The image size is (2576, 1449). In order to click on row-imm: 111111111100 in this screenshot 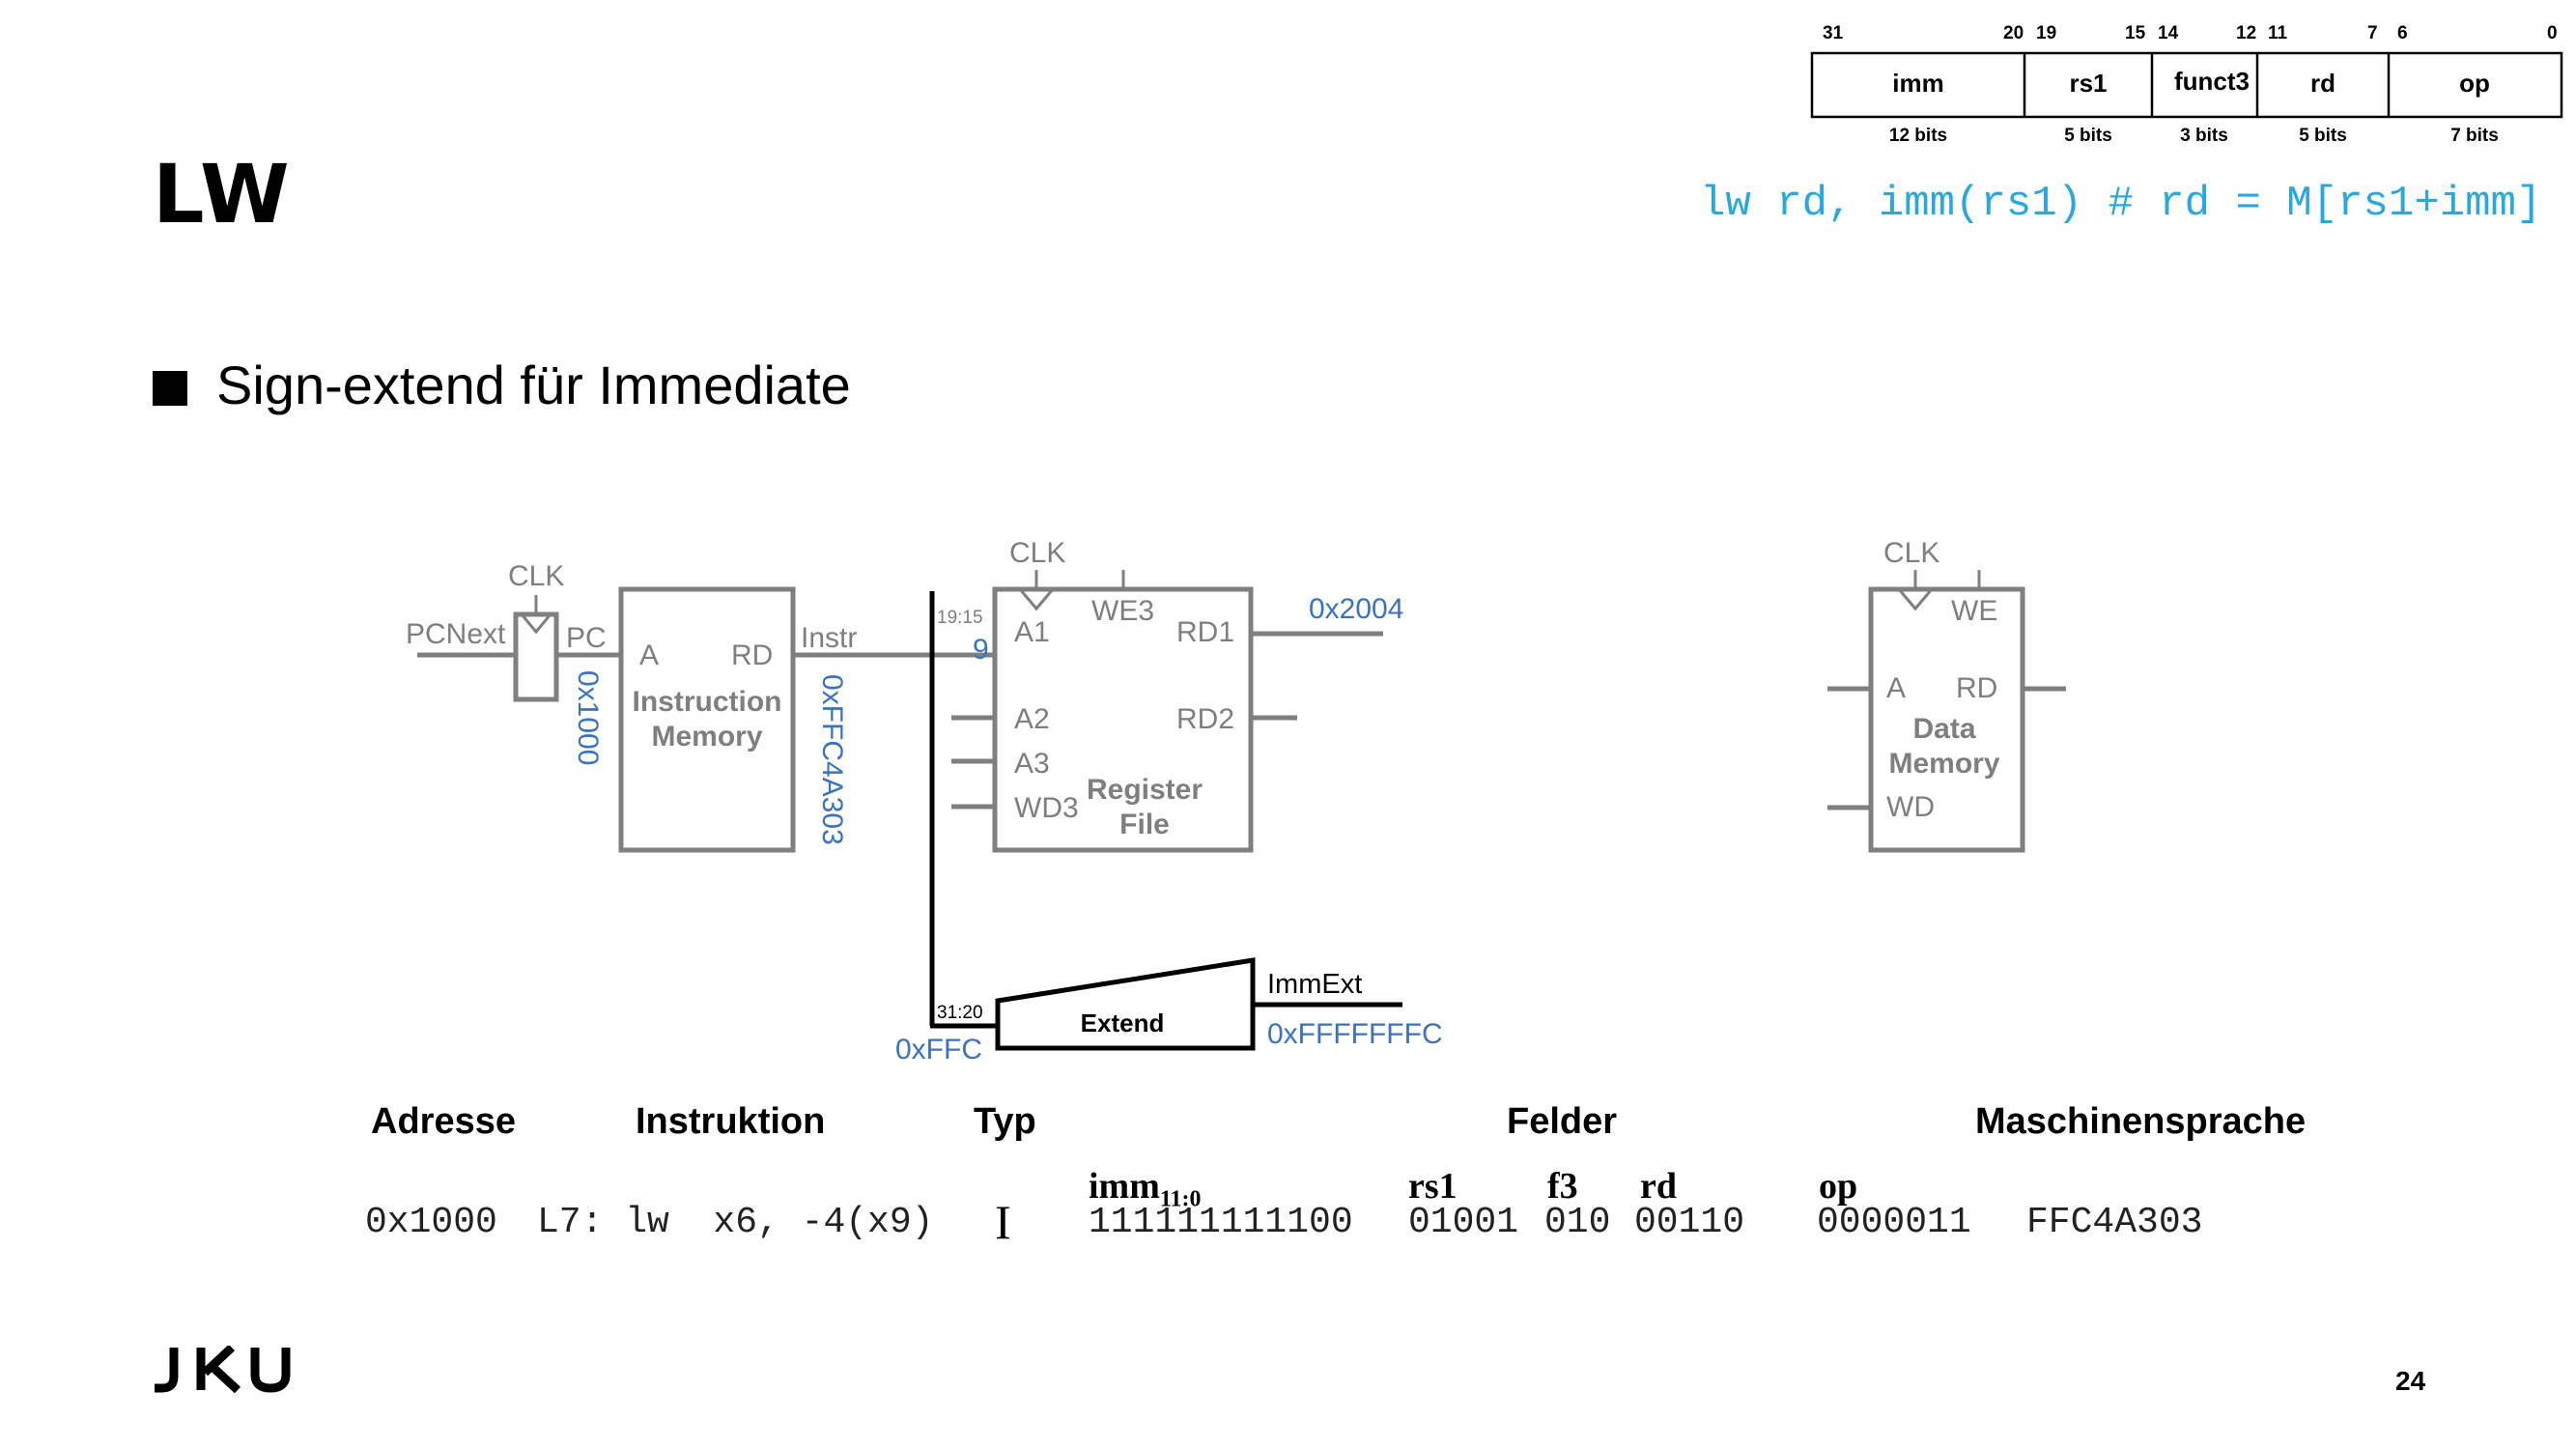, I will do `click(1221, 1222)`.